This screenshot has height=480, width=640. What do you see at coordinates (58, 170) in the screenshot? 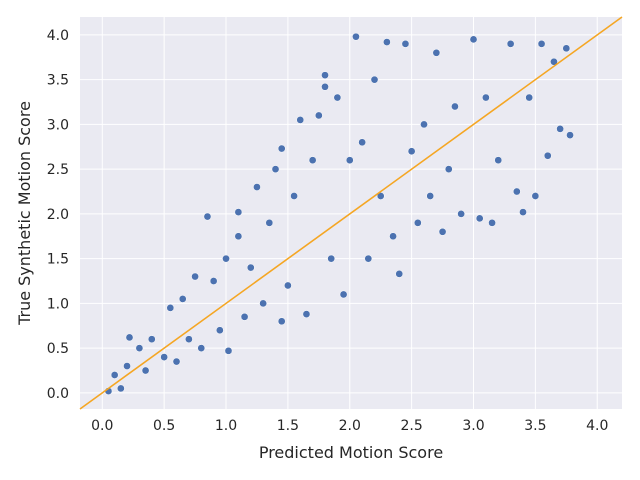
I see `y-tick-label: 2.5` at bounding box center [58, 170].